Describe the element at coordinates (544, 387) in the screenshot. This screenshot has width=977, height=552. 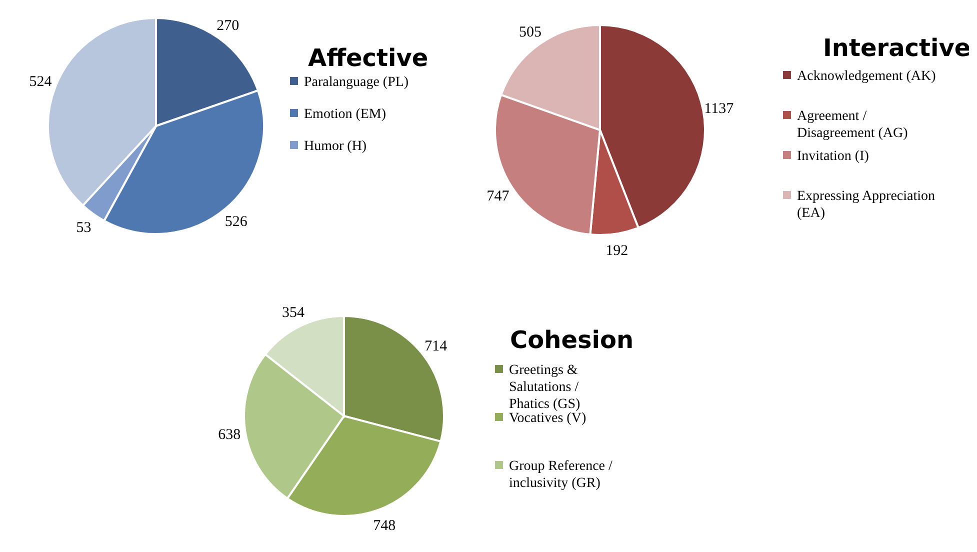
I see `legend-label: Greetings & Salutations / Phatics (GS)` at that location.